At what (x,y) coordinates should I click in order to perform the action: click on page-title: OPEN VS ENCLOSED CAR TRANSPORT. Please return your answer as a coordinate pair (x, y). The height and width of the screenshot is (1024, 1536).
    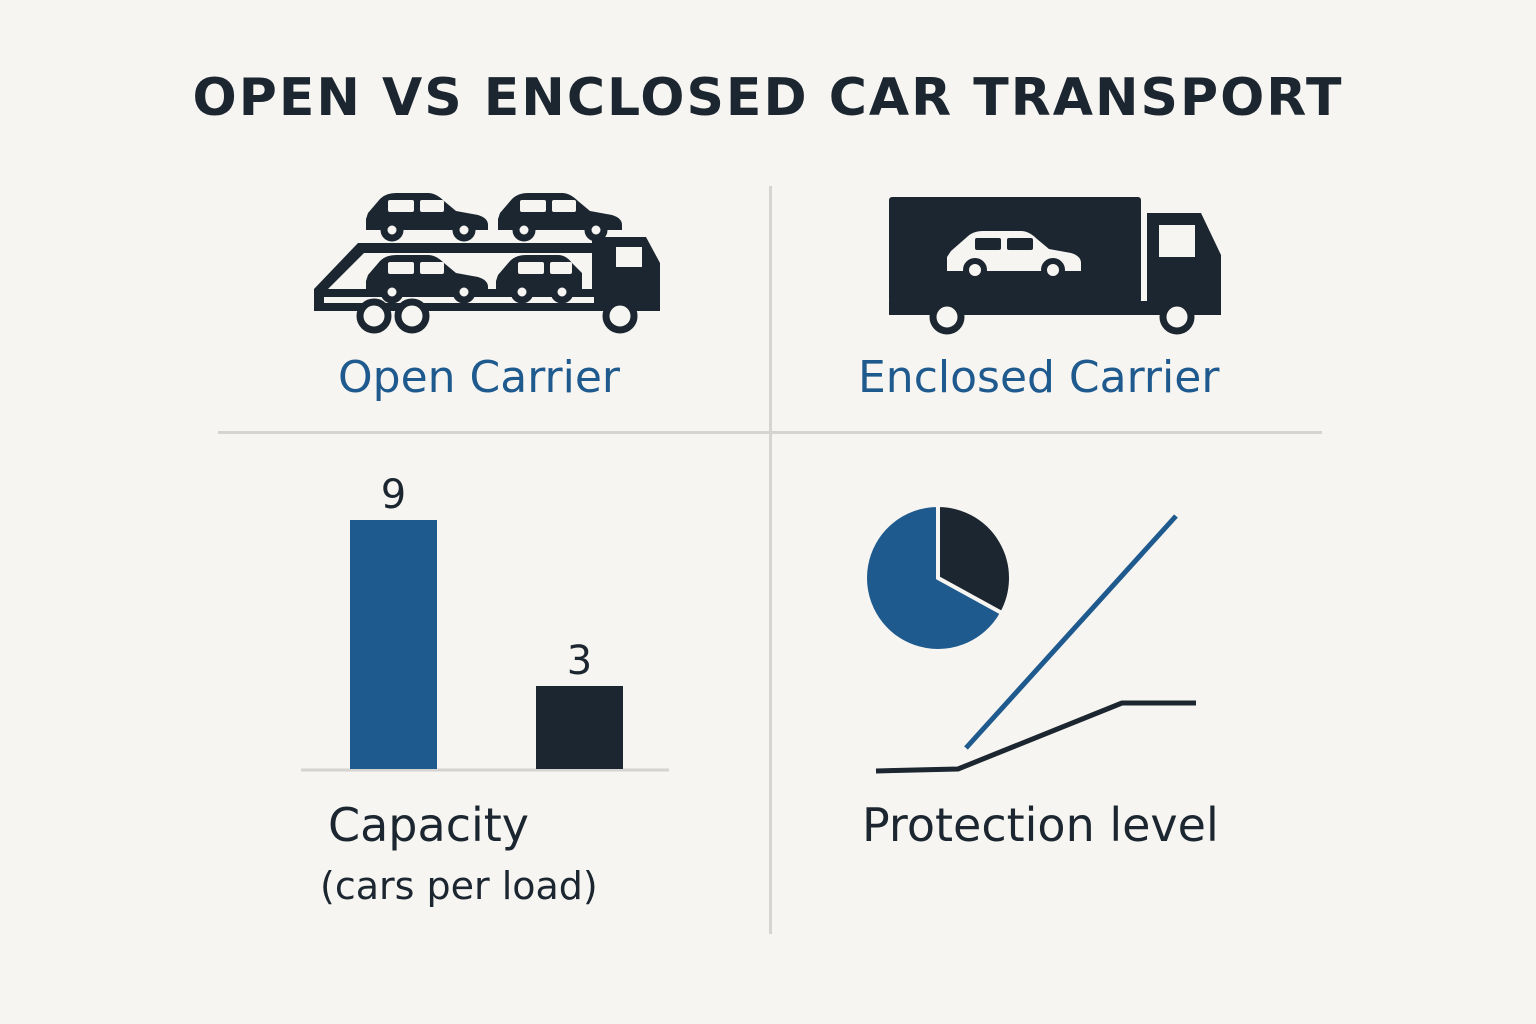
    Looking at the image, I should click on (768, 98).